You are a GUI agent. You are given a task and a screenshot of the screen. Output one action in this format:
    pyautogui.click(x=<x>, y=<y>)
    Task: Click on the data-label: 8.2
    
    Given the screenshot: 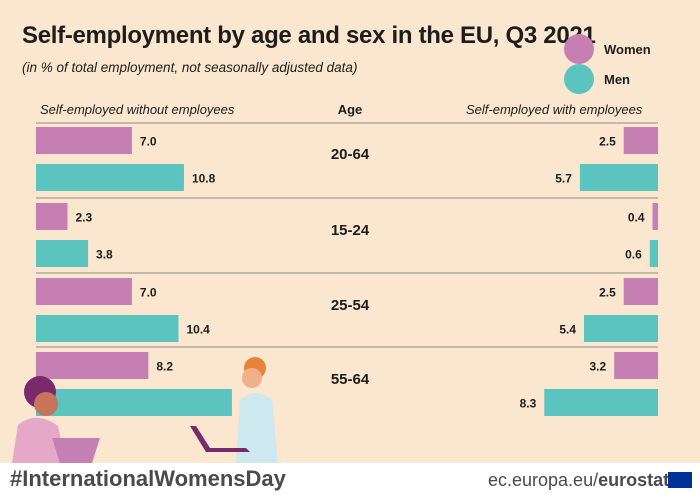 What is the action you would take?
    pyautogui.click(x=164, y=367)
    